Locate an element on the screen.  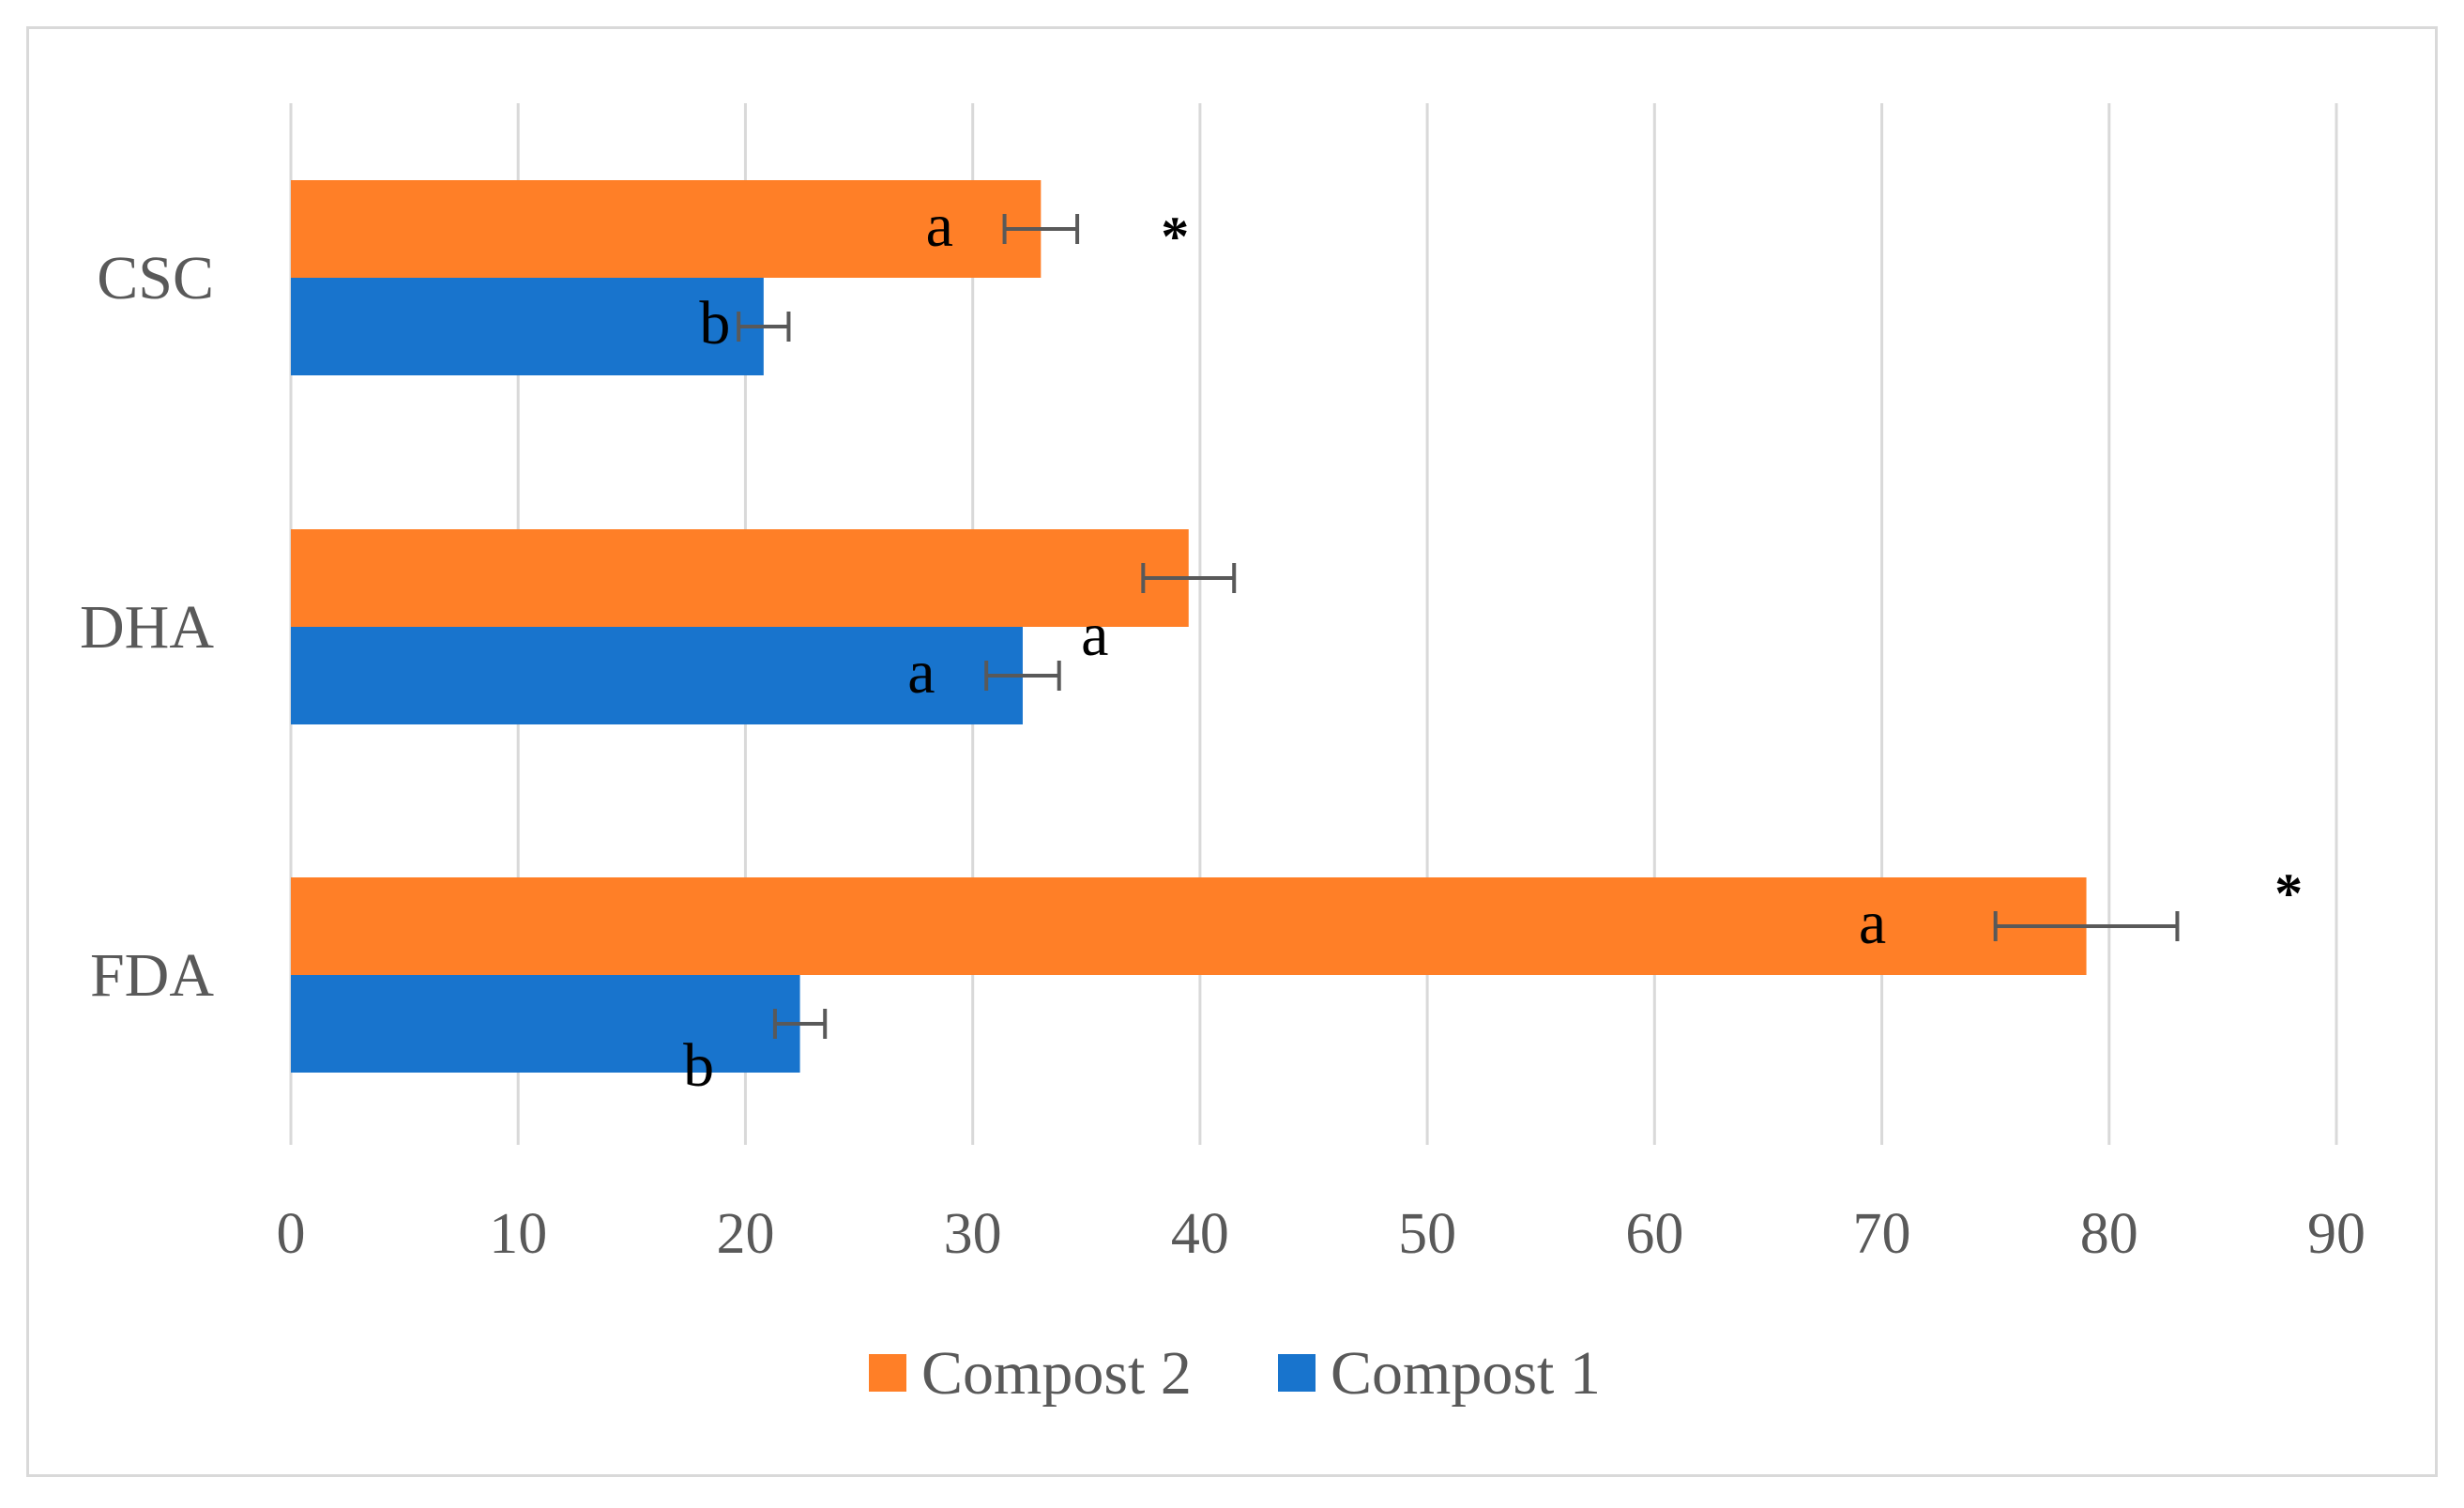
bar-compost-2-dha is located at coordinates (740, 578).